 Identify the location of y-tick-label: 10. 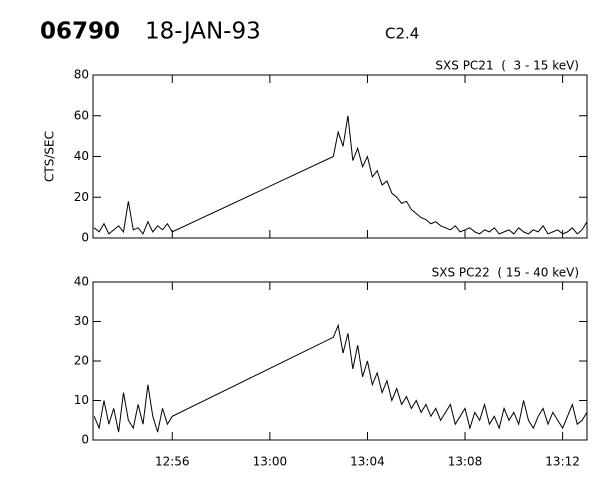
(81, 400).